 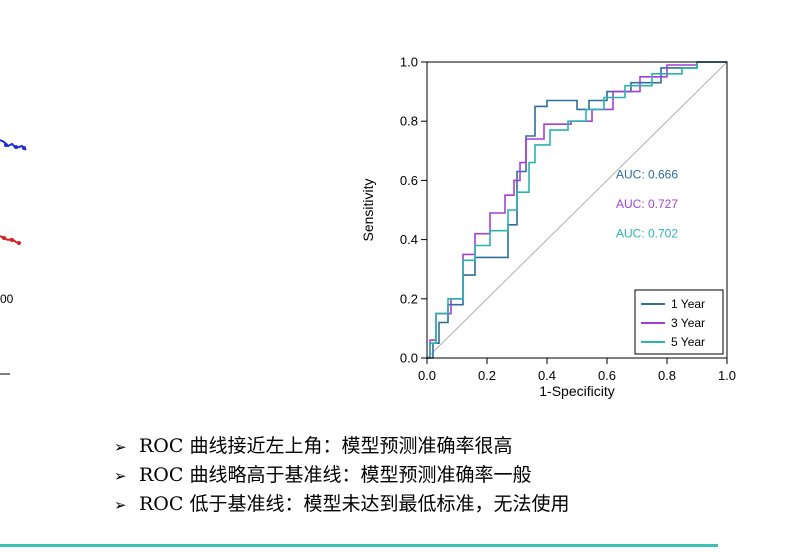 I want to click on y-tick-label: 0.6, so click(x=409, y=180).